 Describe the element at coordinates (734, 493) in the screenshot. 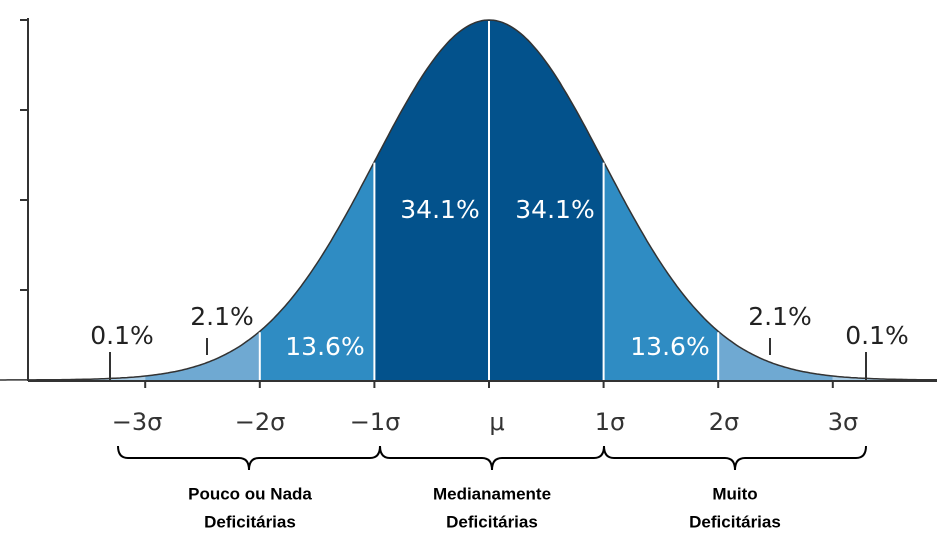

I see `group-label: Muito` at that location.